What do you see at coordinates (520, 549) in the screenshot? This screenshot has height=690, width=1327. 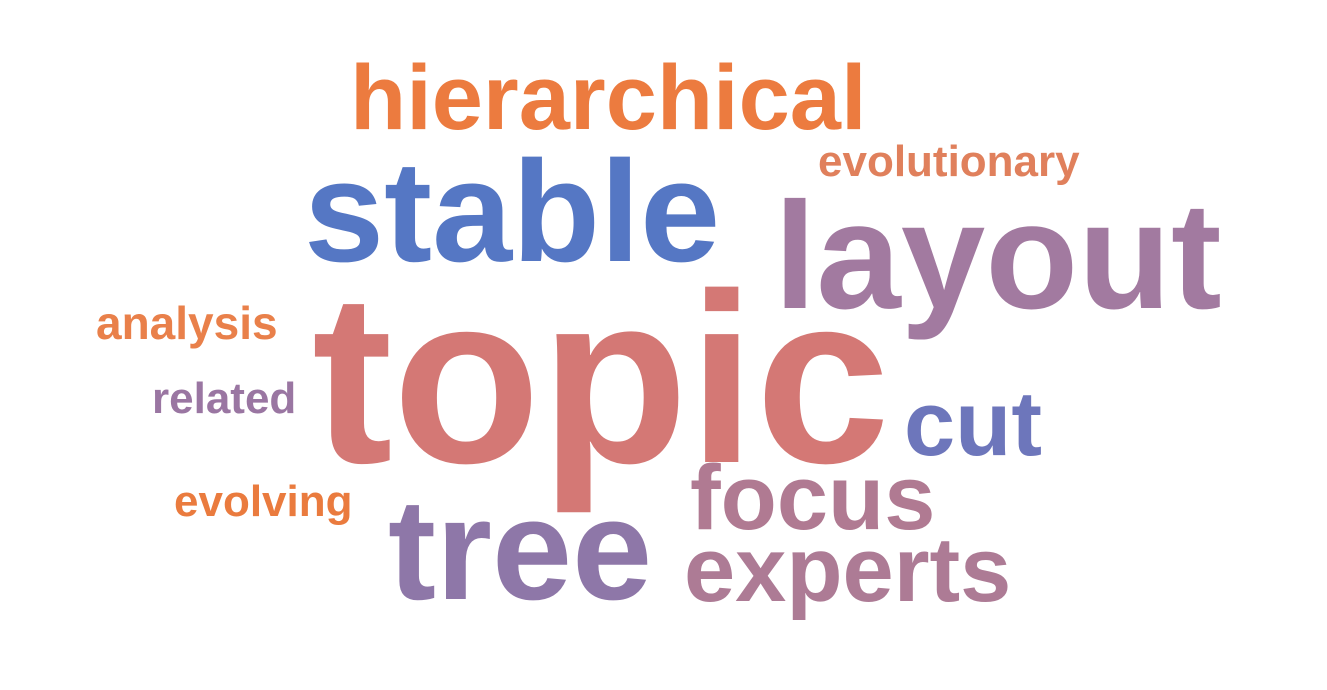 I see `word-tree: tree` at bounding box center [520, 549].